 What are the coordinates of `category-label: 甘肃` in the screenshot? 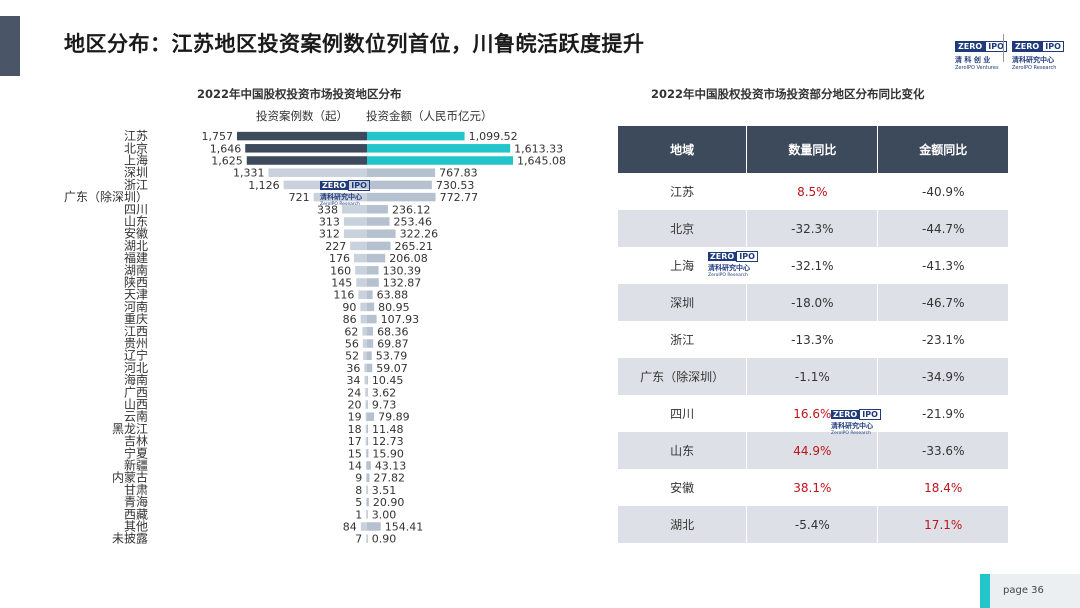 It's located at (136, 490).